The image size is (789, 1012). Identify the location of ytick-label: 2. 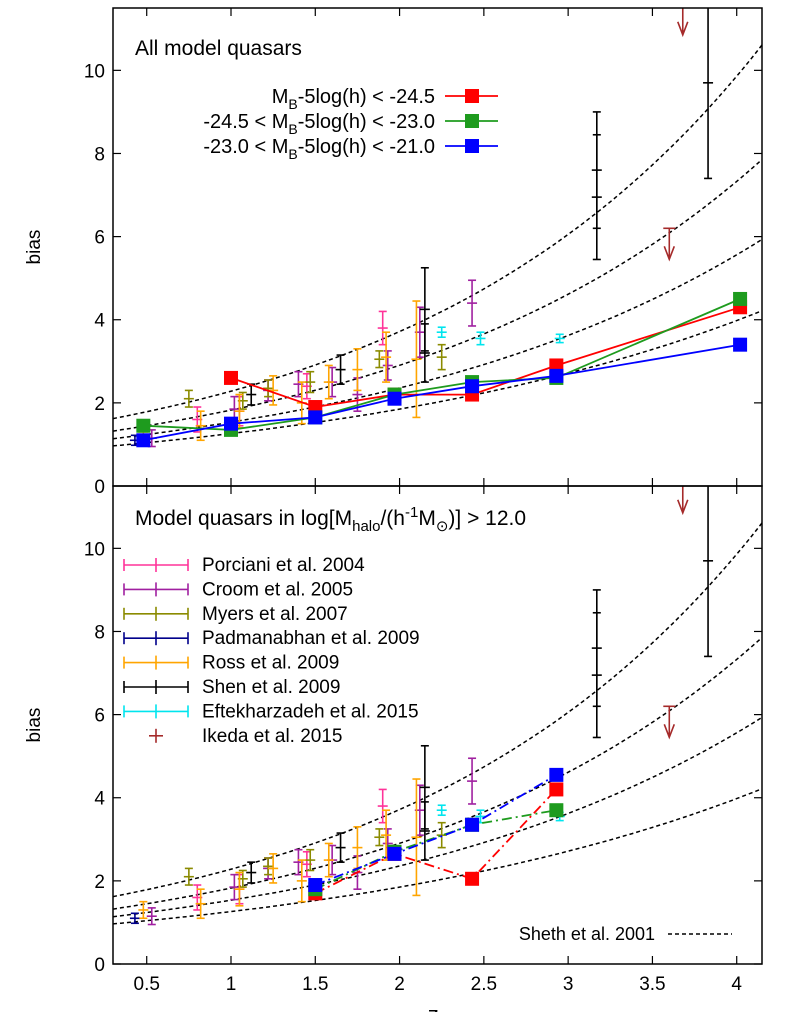
(99, 404).